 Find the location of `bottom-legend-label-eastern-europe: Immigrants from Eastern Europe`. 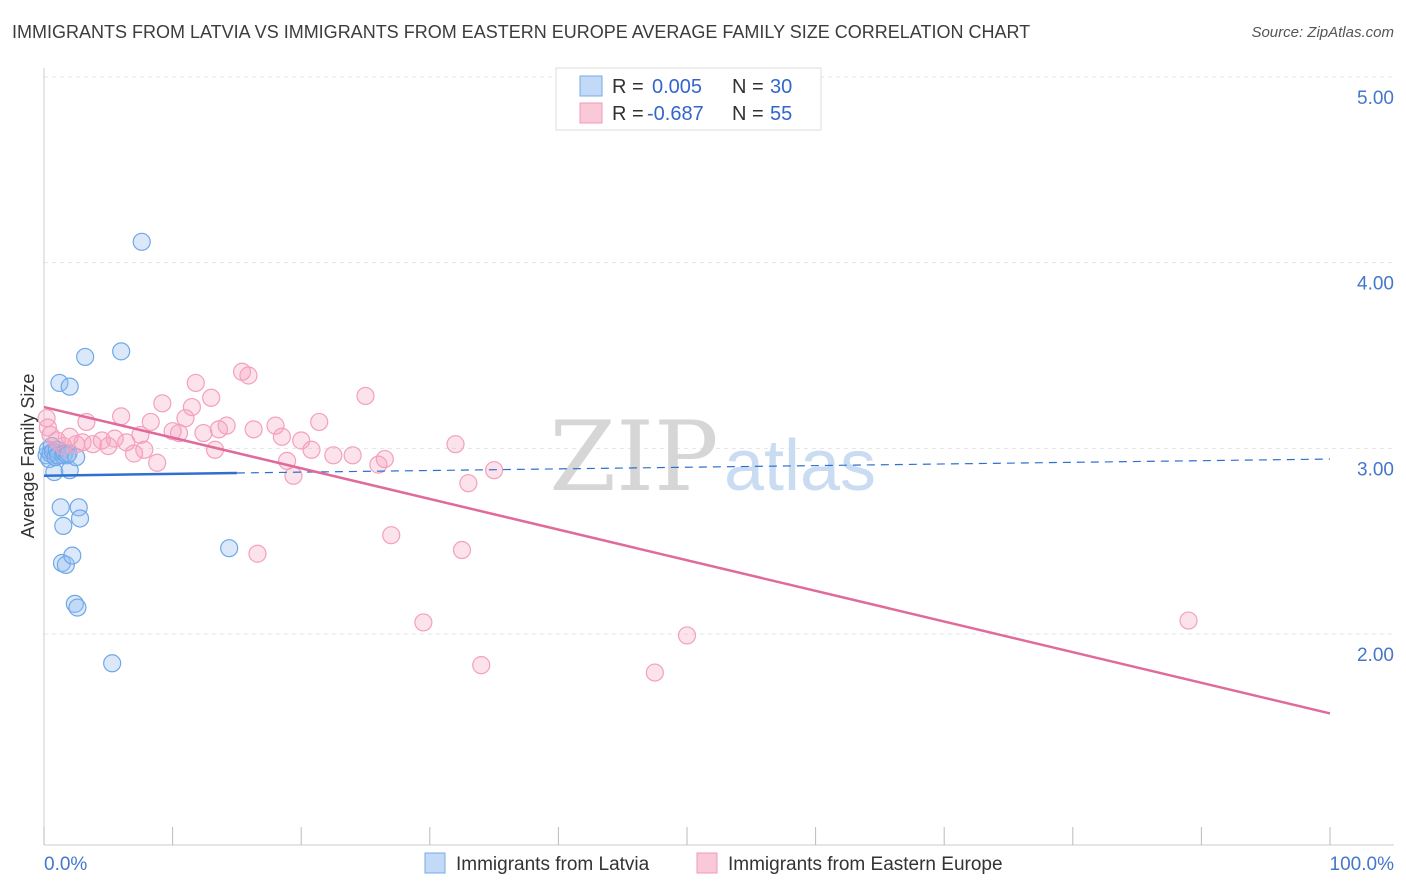

bottom-legend-label-eastern-europe: Immigrants from Eastern Europe is located at coordinates (865, 864).